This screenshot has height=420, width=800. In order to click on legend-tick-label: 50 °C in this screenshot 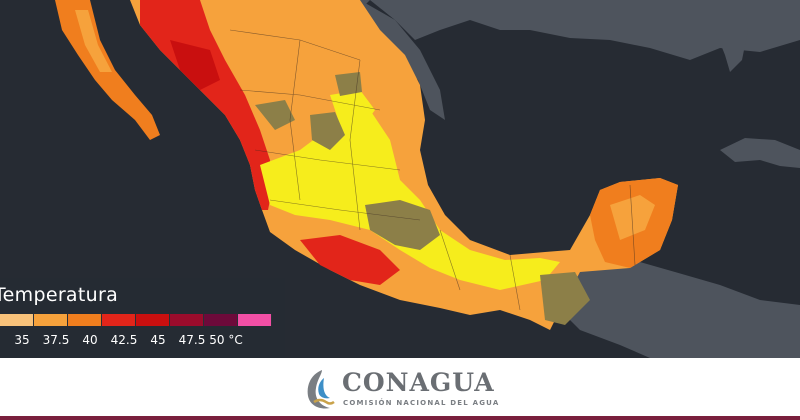, I will do `click(226, 340)`.